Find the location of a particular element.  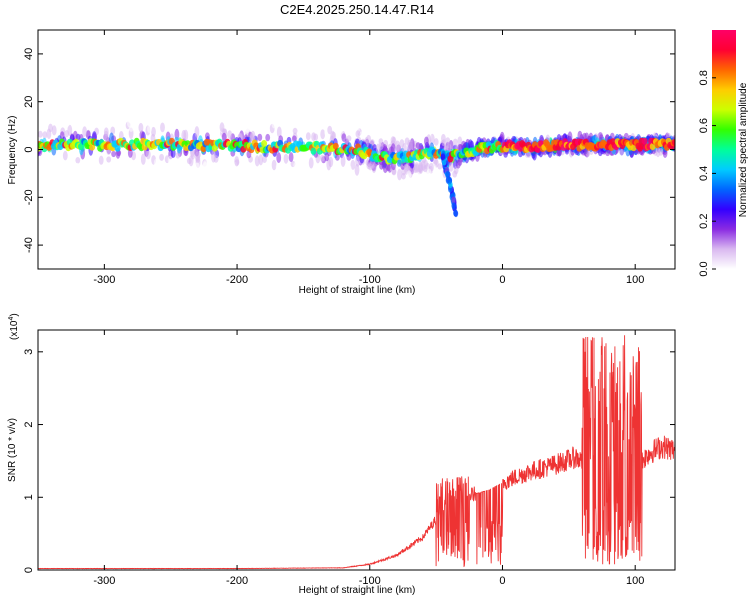

y-tick-label: 3 is located at coordinates (29, 352).